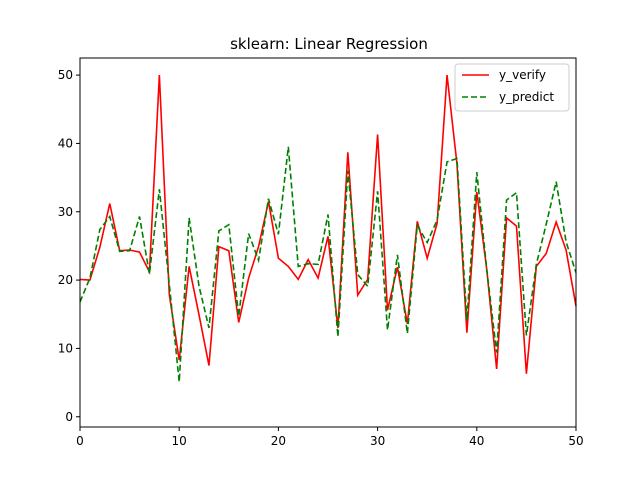 The width and height of the screenshot is (640, 480). Describe the element at coordinates (69, 246) in the screenshot. I see `y-axis: 0 10 20 30 40 50` at that location.